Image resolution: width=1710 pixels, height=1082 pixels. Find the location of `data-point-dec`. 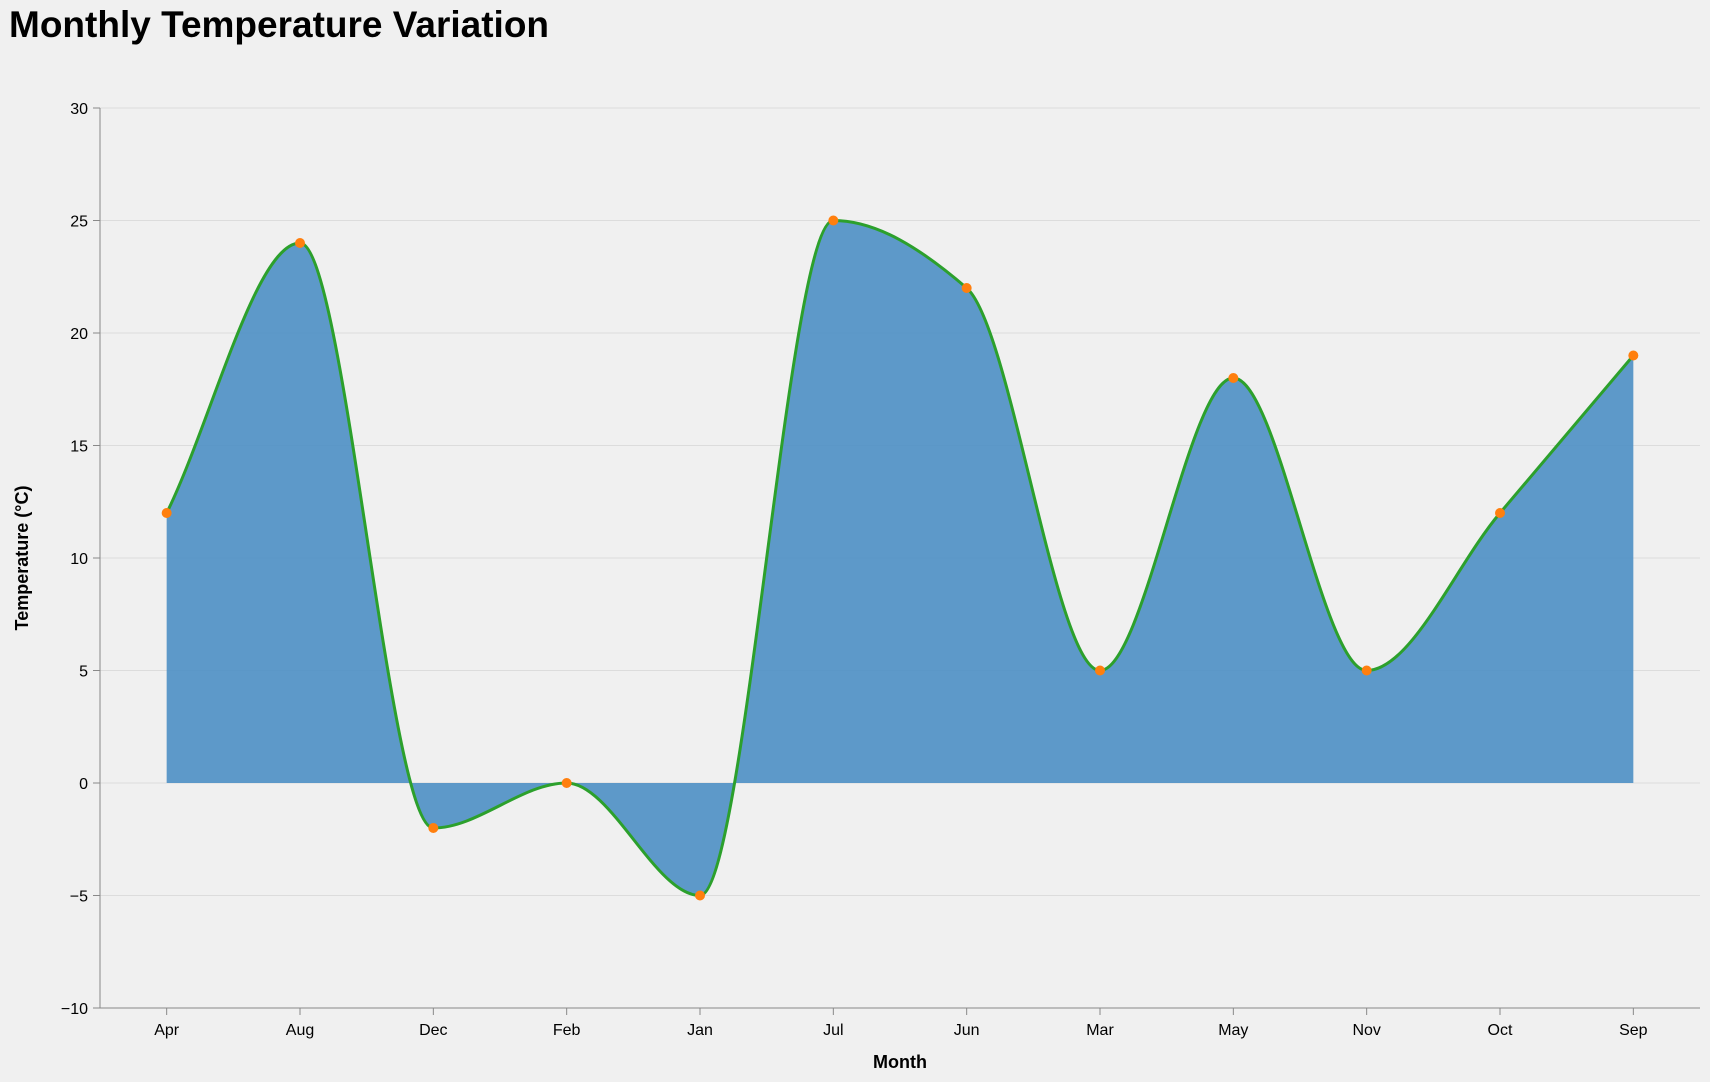

data-point-dec is located at coordinates (433, 828).